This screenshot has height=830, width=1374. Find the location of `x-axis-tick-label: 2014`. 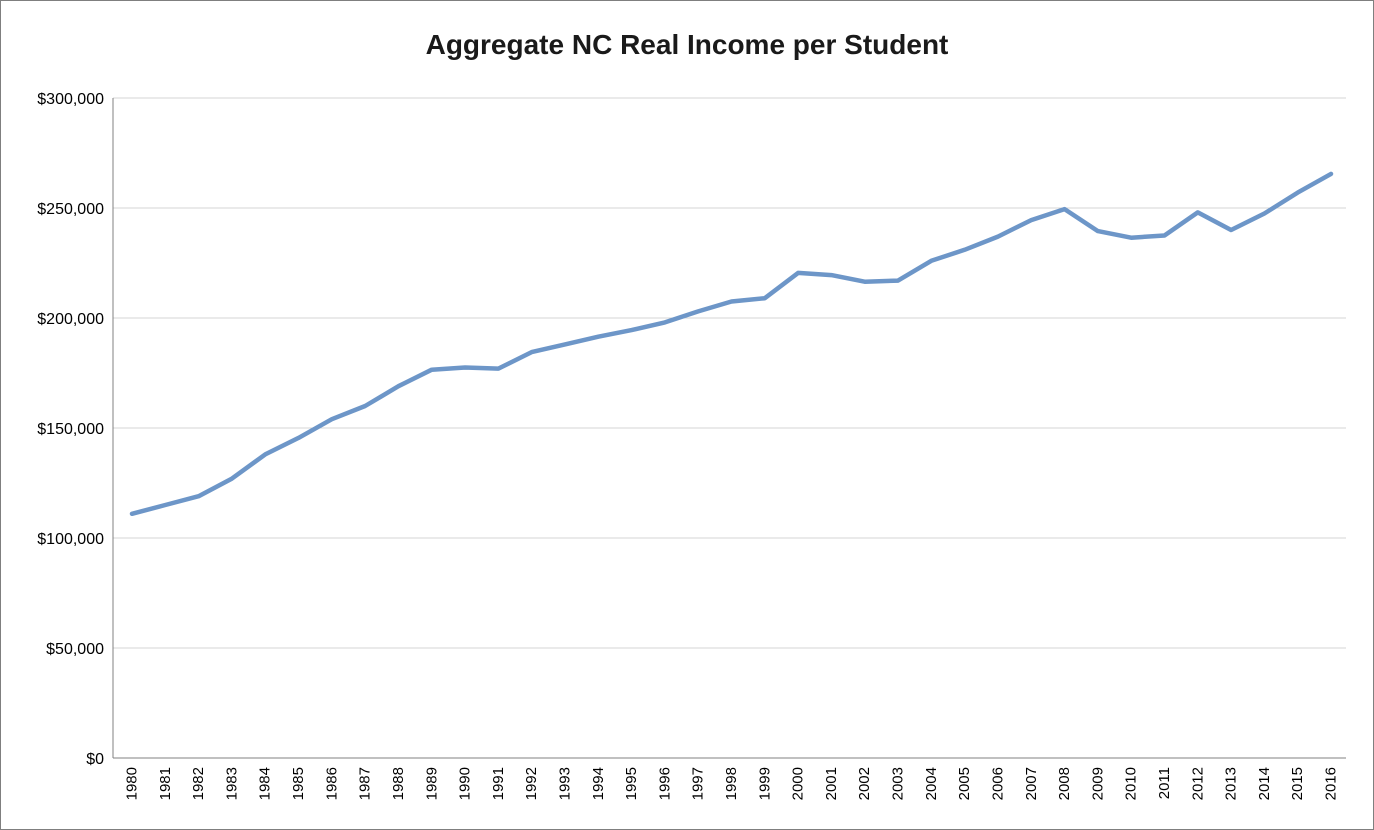

x-axis-tick-label: 2014 is located at coordinates (1264, 783).